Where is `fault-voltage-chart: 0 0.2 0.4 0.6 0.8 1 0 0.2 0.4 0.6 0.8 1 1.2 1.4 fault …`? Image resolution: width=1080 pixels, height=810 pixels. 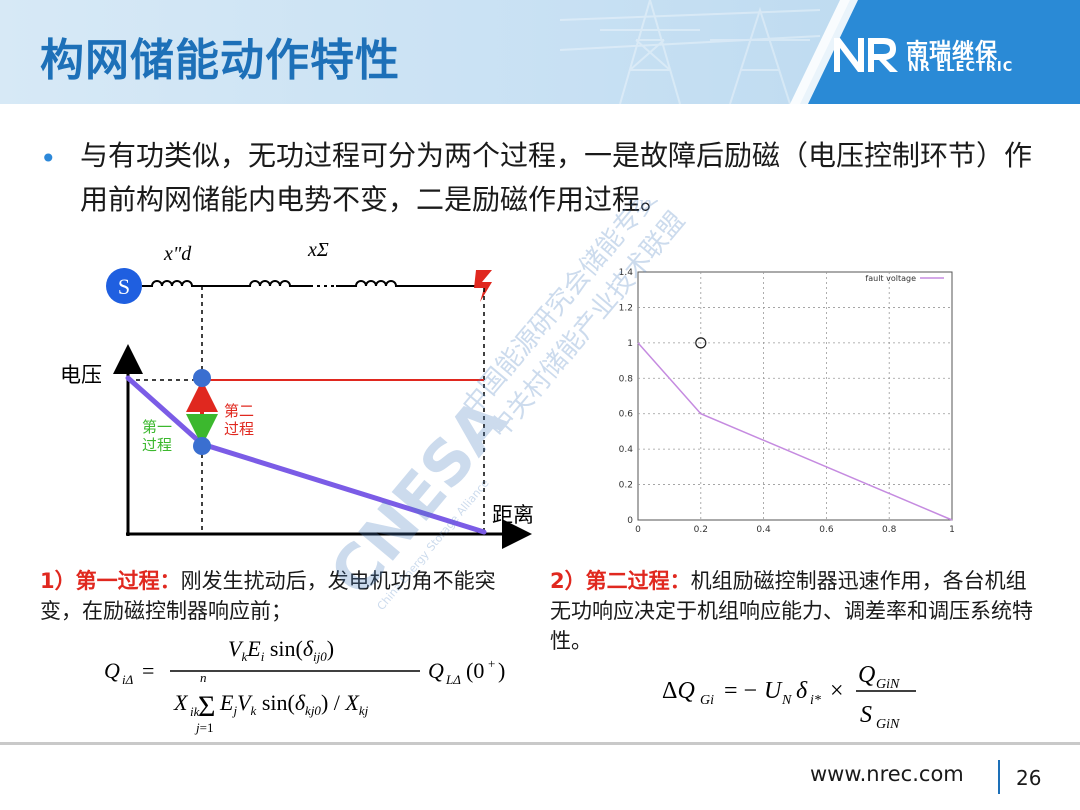 fault-voltage-chart: 0 0.2 0.4 0.6 0.8 1 0 0.2 0.4 0.6 0.8 1 1.2 1.4 fault … is located at coordinates (787, 401).